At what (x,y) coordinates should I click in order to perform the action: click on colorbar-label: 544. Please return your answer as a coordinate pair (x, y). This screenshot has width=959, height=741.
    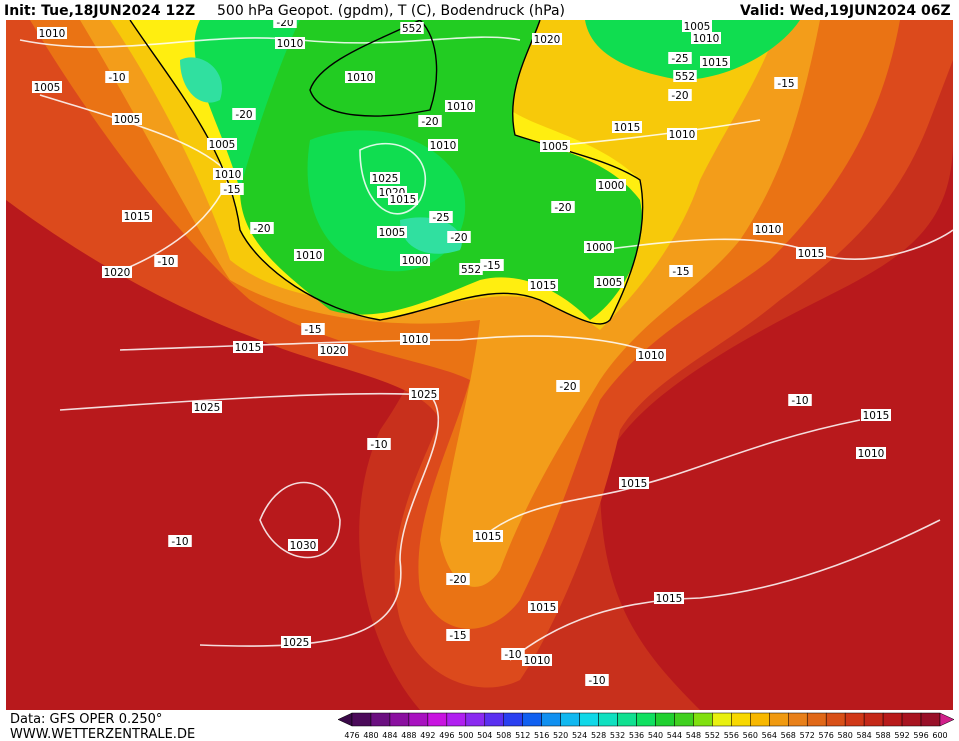
    Looking at the image, I should click on (674, 735).